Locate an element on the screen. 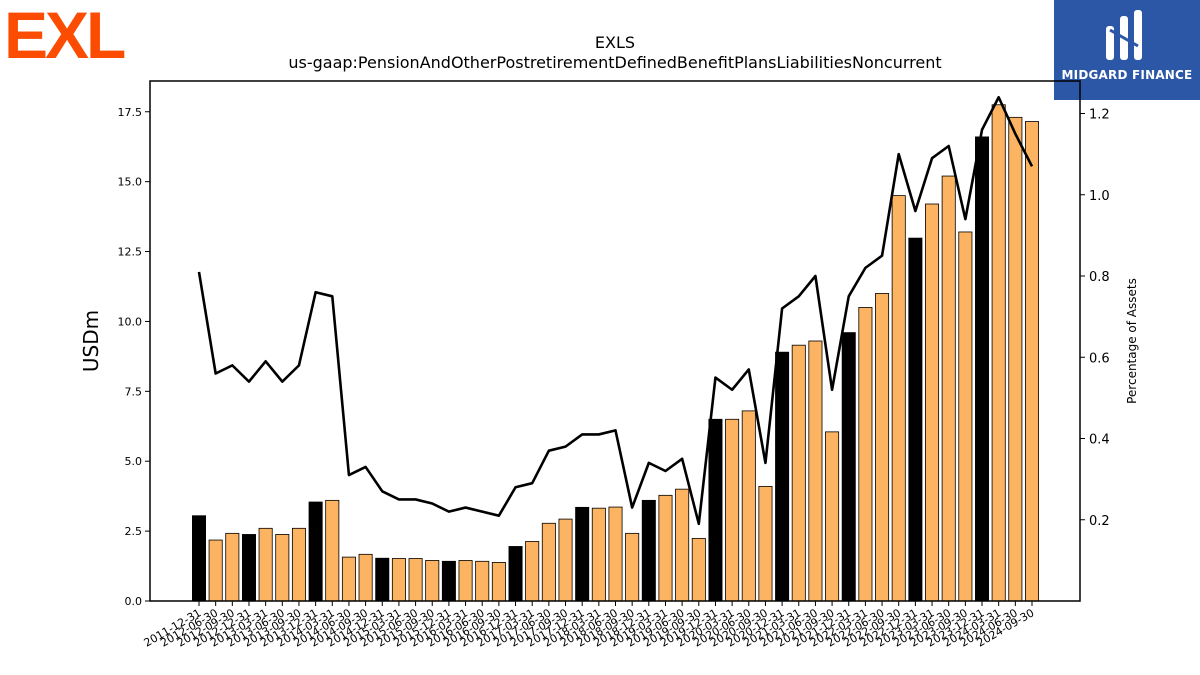 The height and width of the screenshot is (675, 1200). y-tick-label: 10.0 is located at coordinates (130, 321).